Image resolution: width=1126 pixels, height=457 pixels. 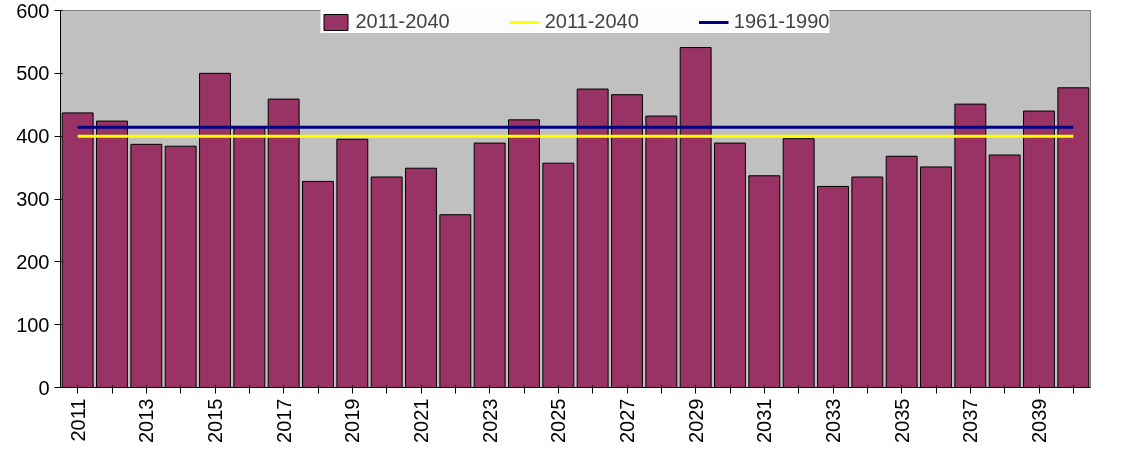 What do you see at coordinates (33, 199) in the screenshot?
I see `y-tick-label: 300` at bounding box center [33, 199].